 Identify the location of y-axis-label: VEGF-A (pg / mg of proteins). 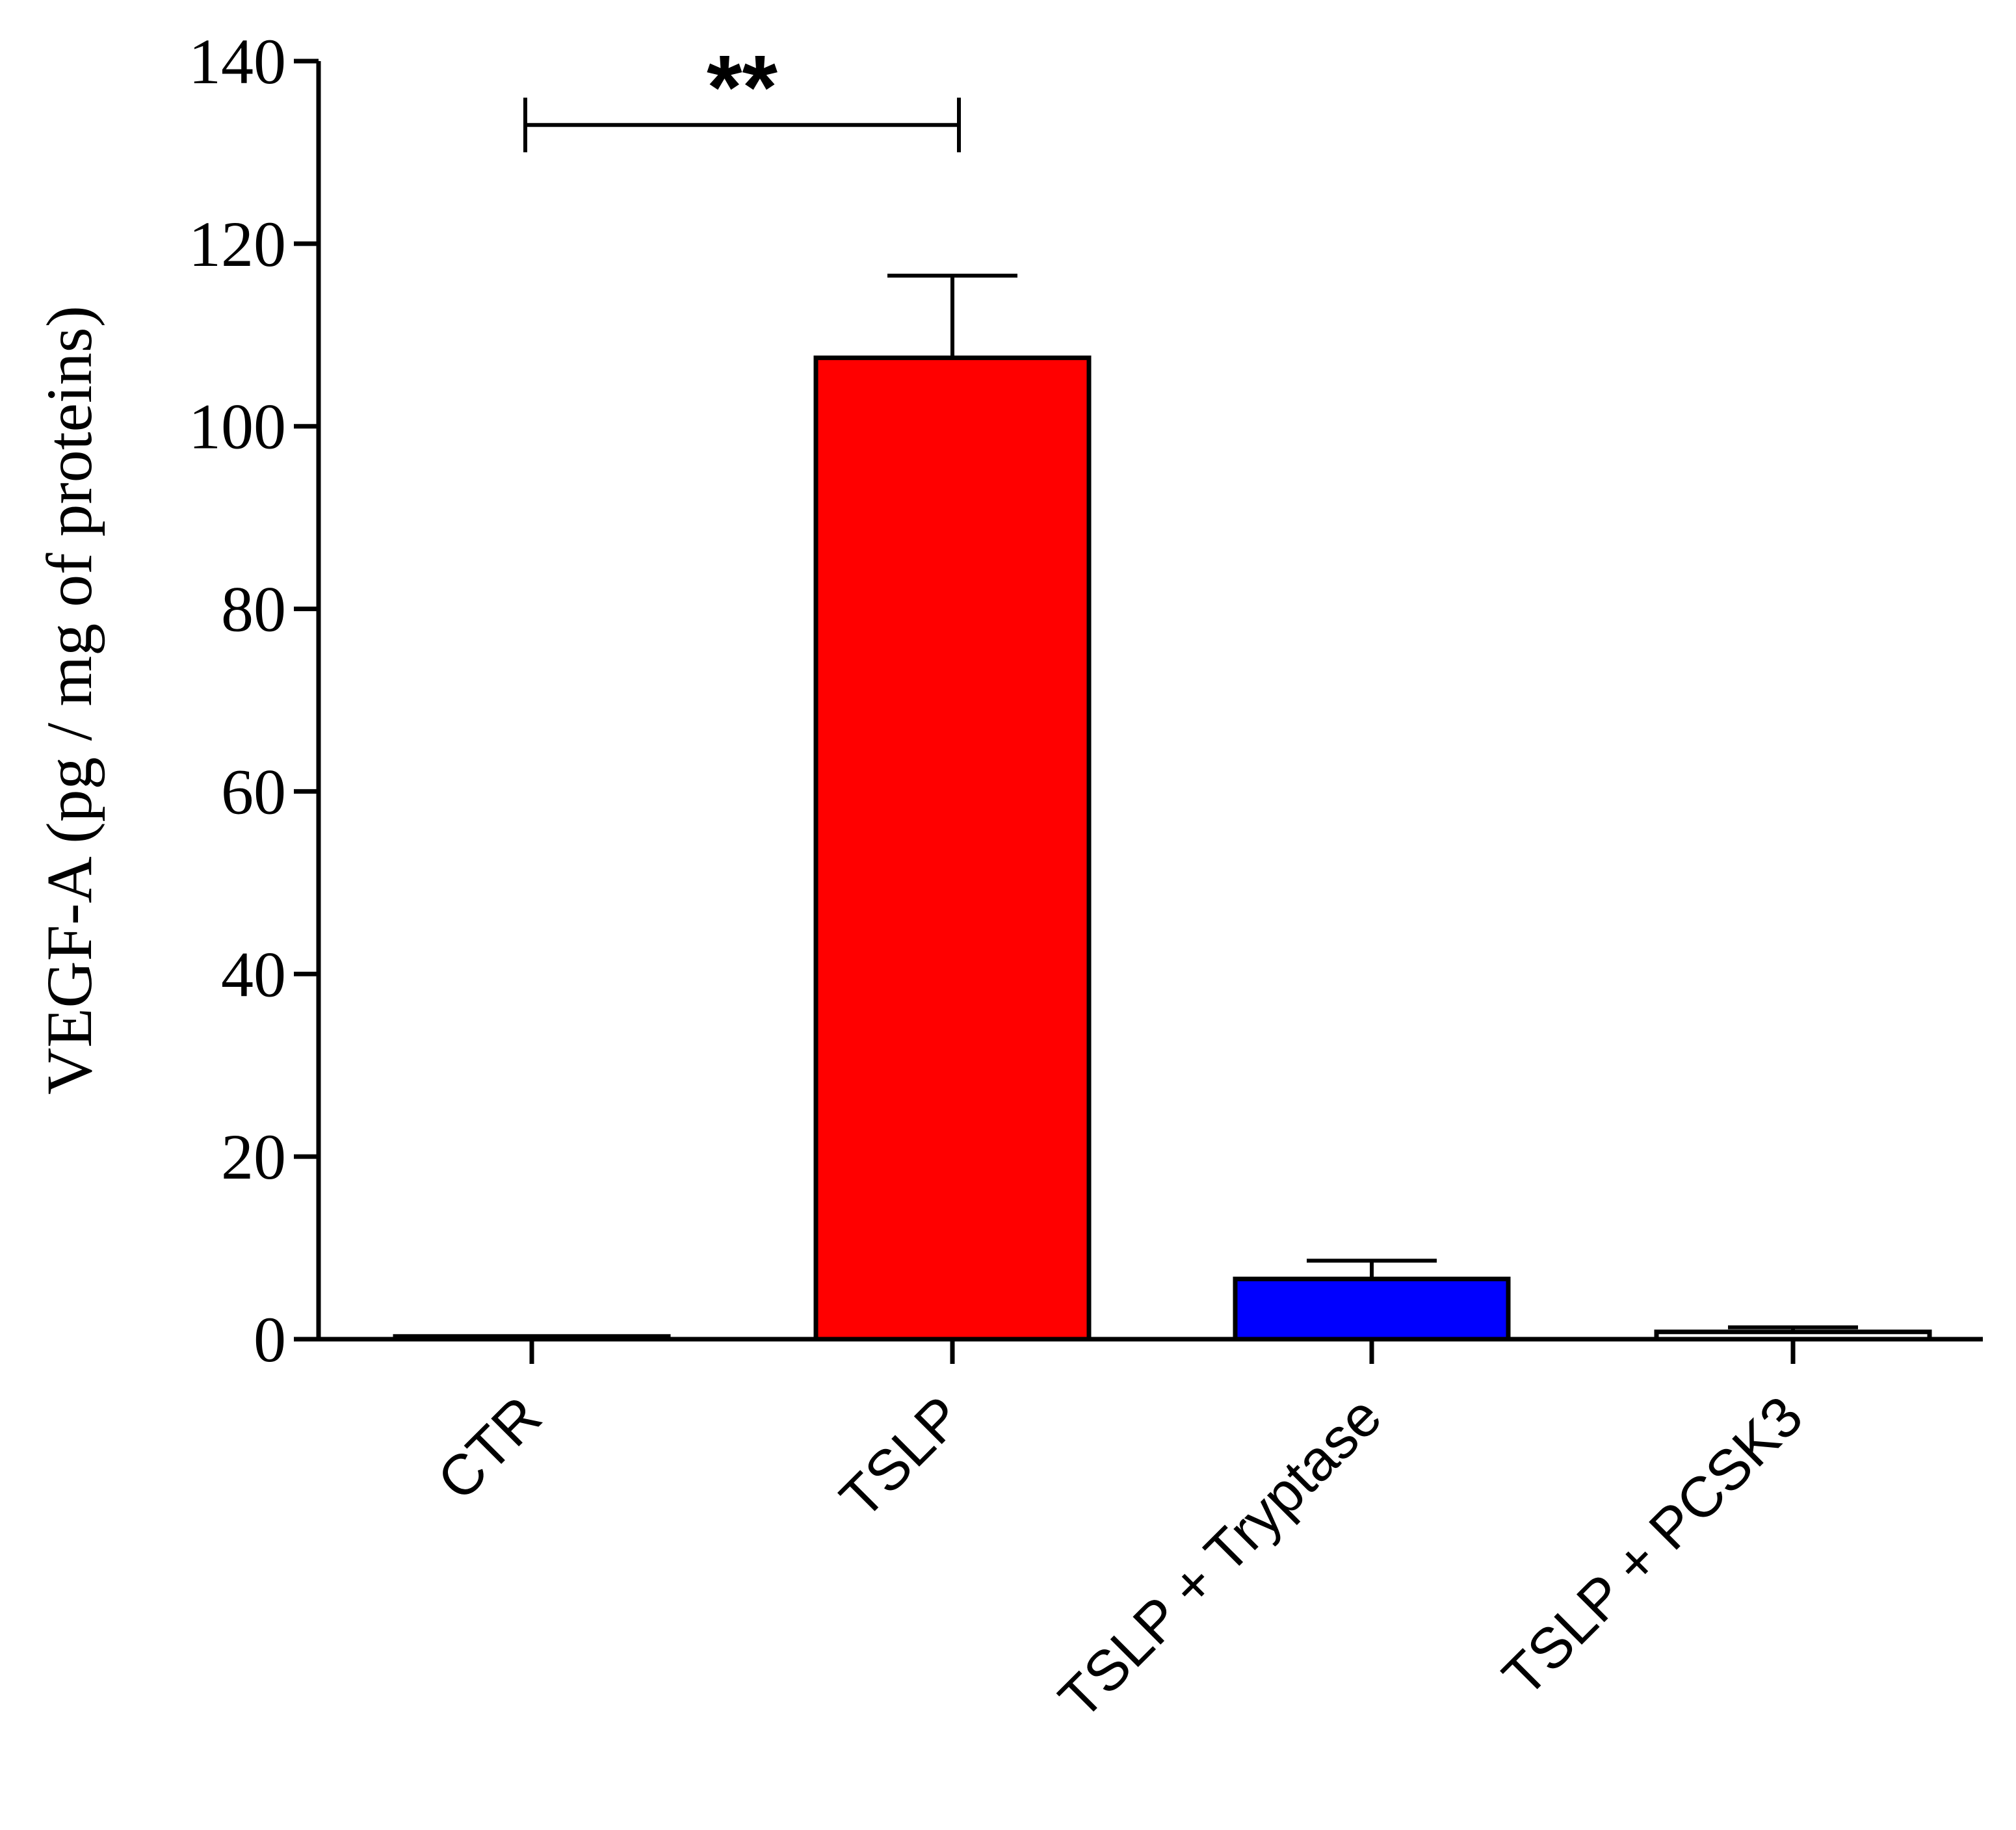
(69, 700).